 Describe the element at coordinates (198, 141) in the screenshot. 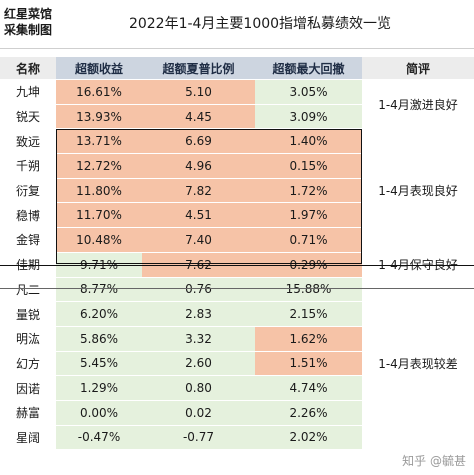

I see `excess-sharpe-cell: 6.69` at that location.